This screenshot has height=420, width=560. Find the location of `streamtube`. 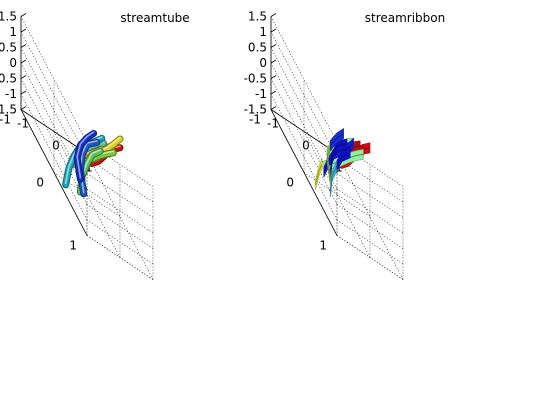

streamtube is located at coordinates (85, 156).